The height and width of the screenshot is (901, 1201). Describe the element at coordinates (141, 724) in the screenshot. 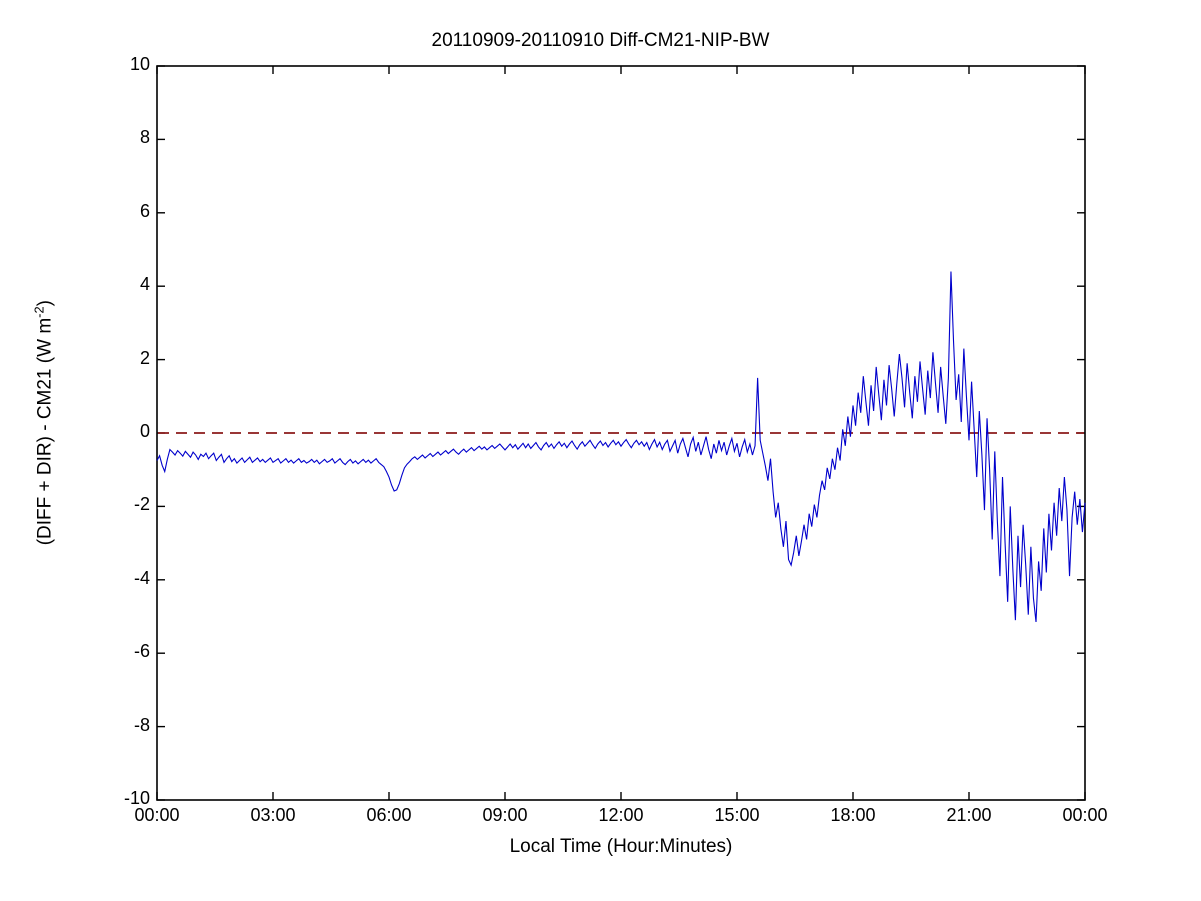

I see `y-tick-label: -8` at that location.